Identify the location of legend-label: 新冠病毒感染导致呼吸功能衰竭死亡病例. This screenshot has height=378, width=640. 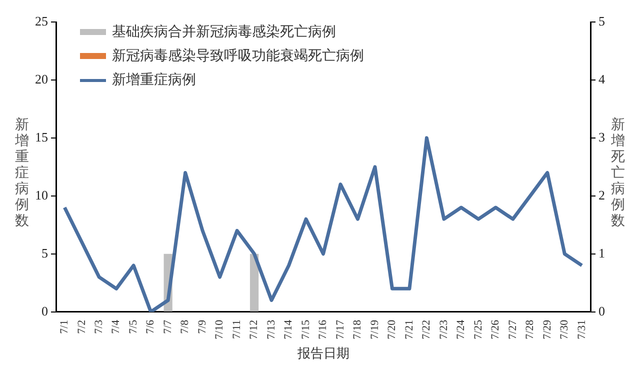
(238, 56).